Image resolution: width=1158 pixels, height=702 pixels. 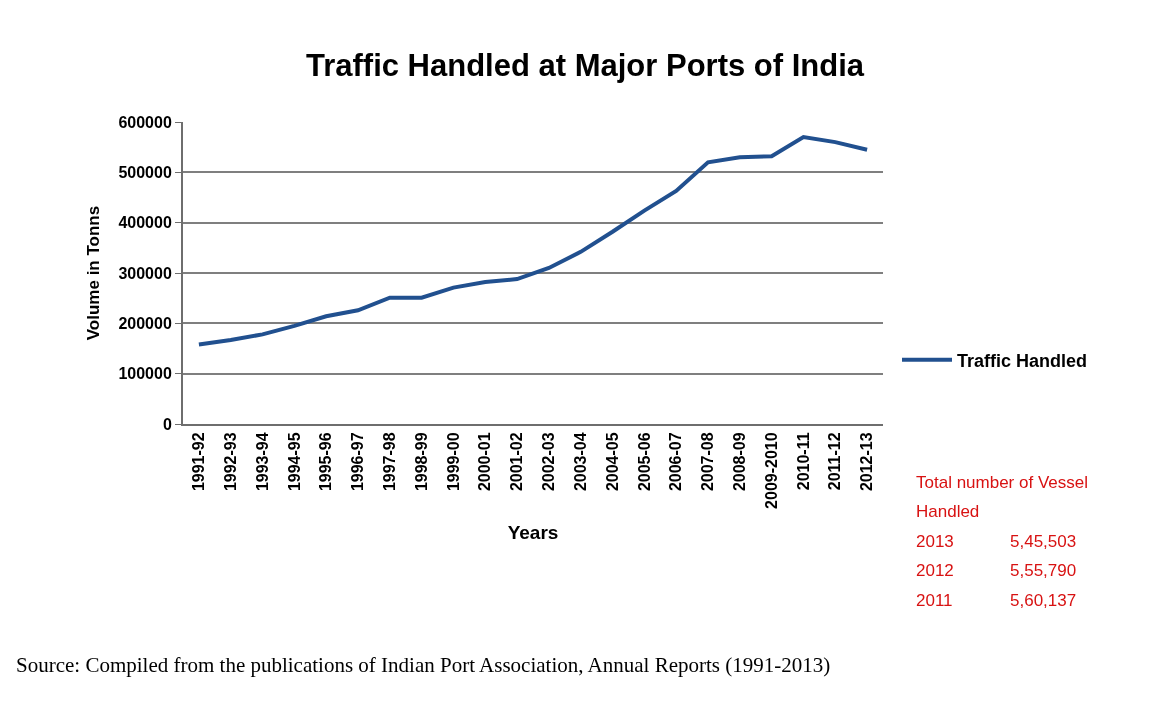 I want to click on x-tick-label: 2000-01, so click(x=485, y=462).